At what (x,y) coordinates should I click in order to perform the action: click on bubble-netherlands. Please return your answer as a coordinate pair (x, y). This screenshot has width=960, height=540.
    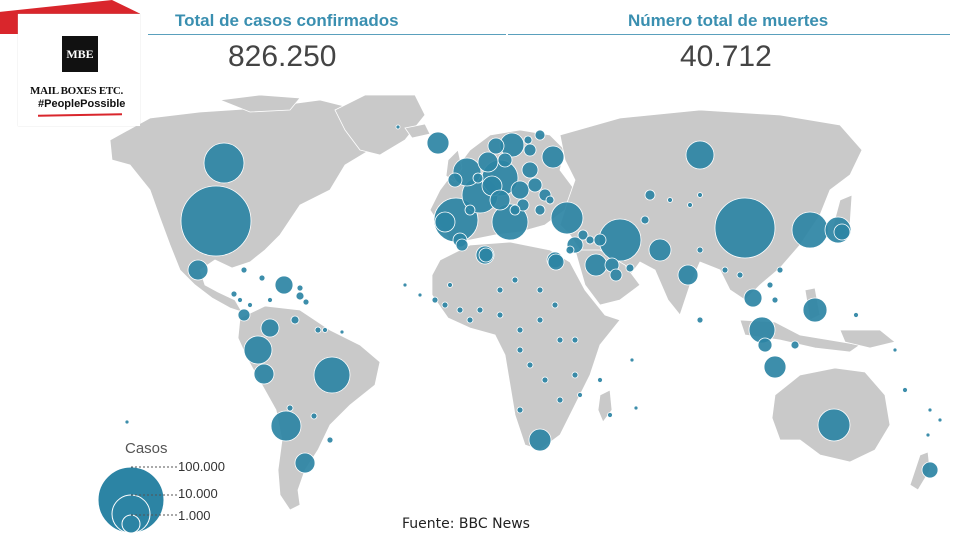
    Looking at the image, I should click on (488, 162).